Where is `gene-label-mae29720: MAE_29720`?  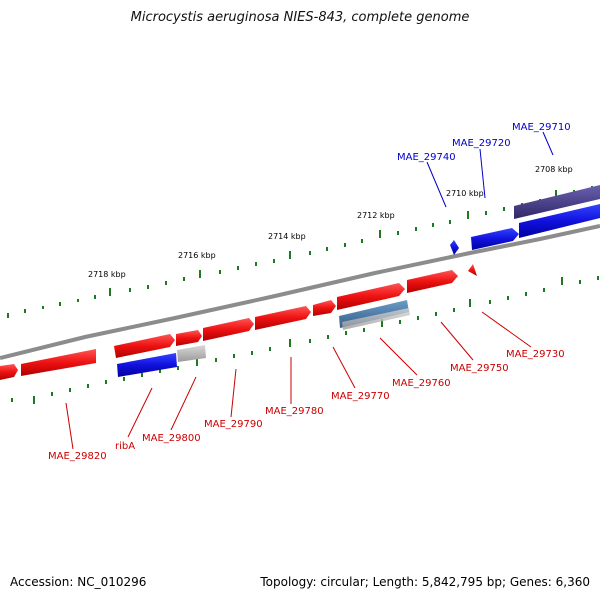 gene-label-mae29720: MAE_29720 is located at coordinates (481, 143).